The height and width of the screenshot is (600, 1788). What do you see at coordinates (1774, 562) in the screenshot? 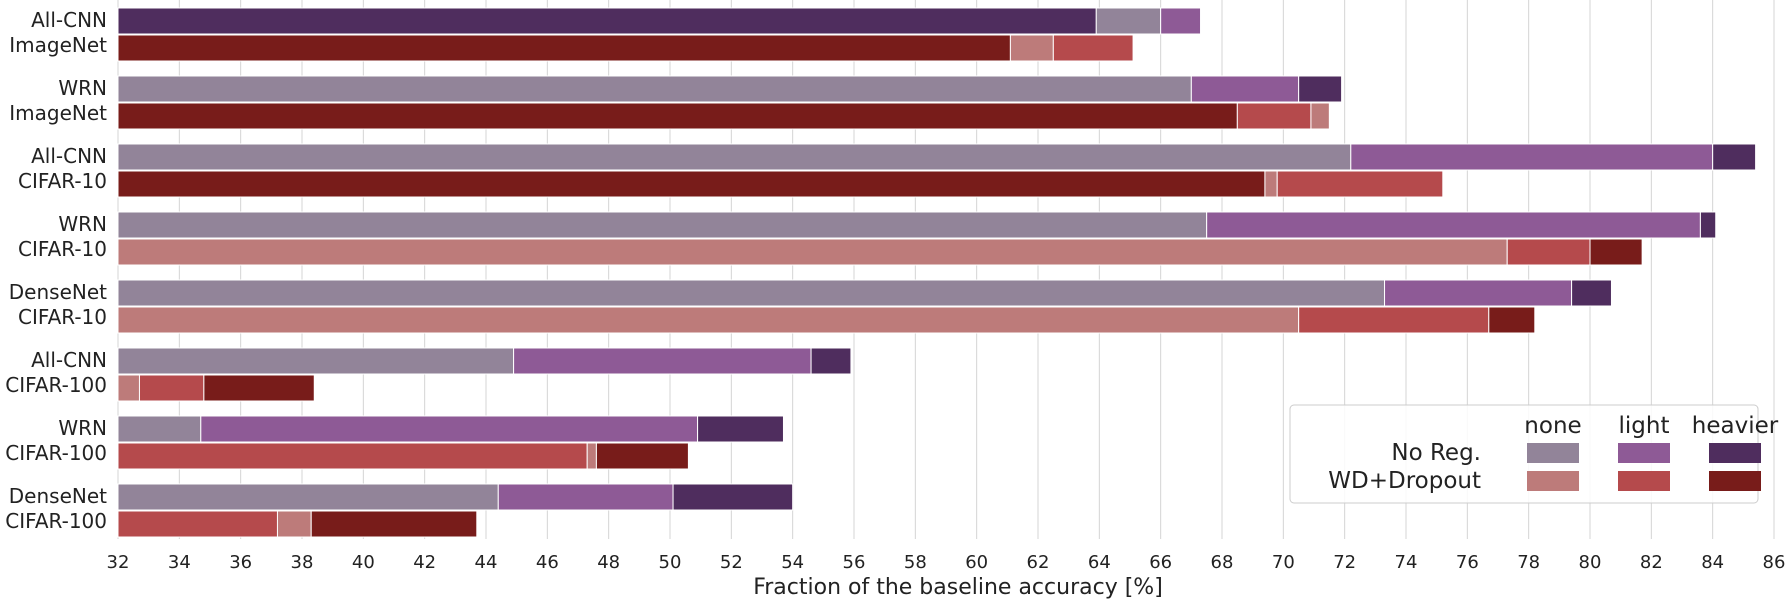
I see `x-tick-label: 86` at bounding box center [1774, 562].